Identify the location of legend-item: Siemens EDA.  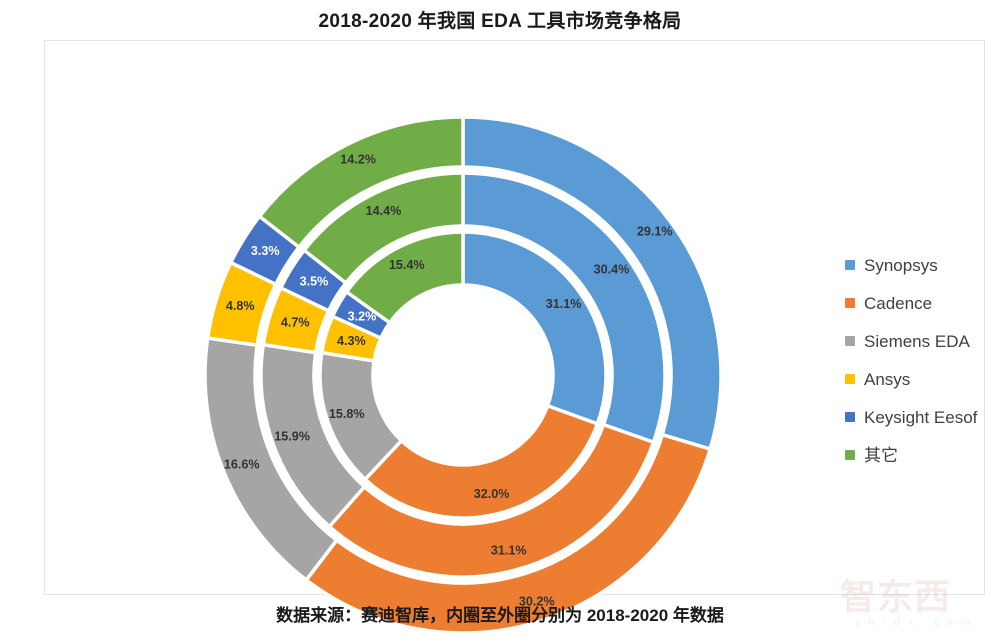
(922, 341).